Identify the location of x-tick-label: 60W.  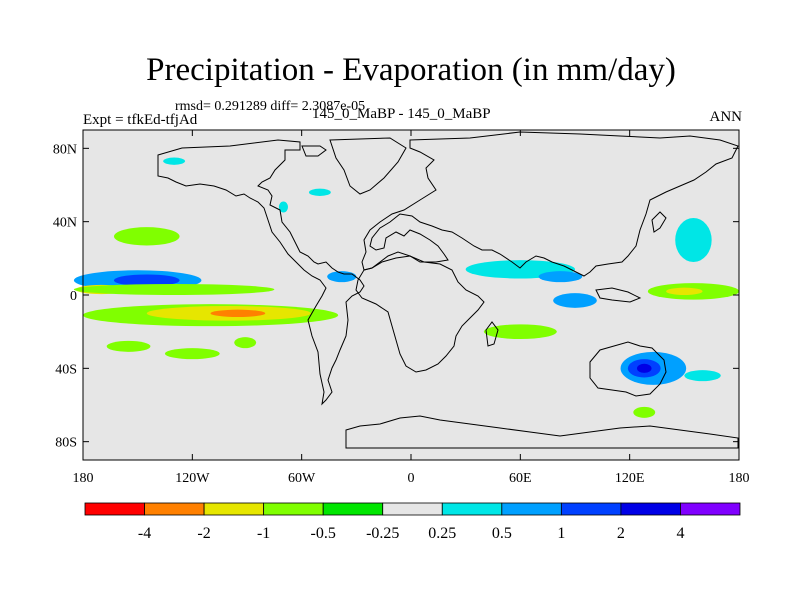
(302, 478).